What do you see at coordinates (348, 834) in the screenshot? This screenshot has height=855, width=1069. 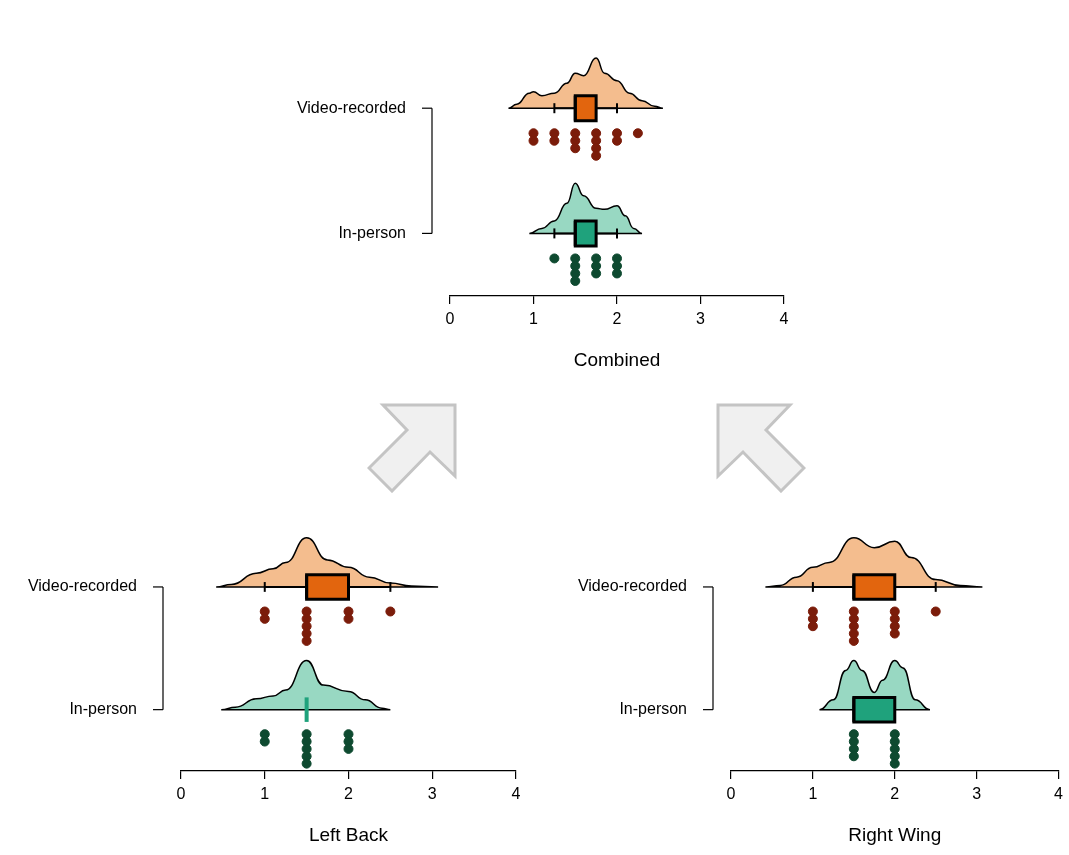 I see `x-axis-title: Left Back` at bounding box center [348, 834].